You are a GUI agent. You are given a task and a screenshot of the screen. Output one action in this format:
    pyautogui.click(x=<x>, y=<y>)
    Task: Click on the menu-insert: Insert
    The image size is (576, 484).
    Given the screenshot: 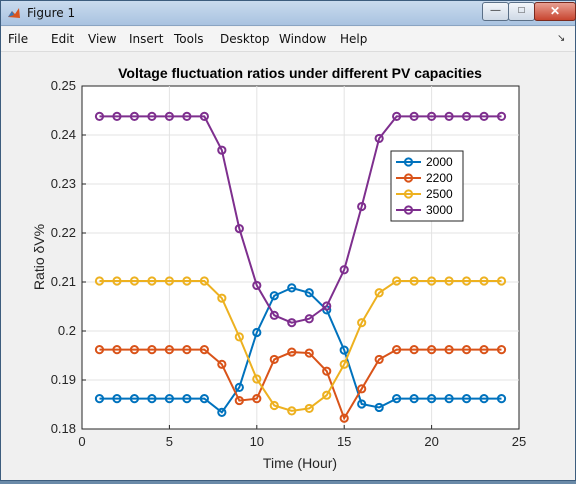 What is the action you would take?
    pyautogui.click(x=146, y=39)
    